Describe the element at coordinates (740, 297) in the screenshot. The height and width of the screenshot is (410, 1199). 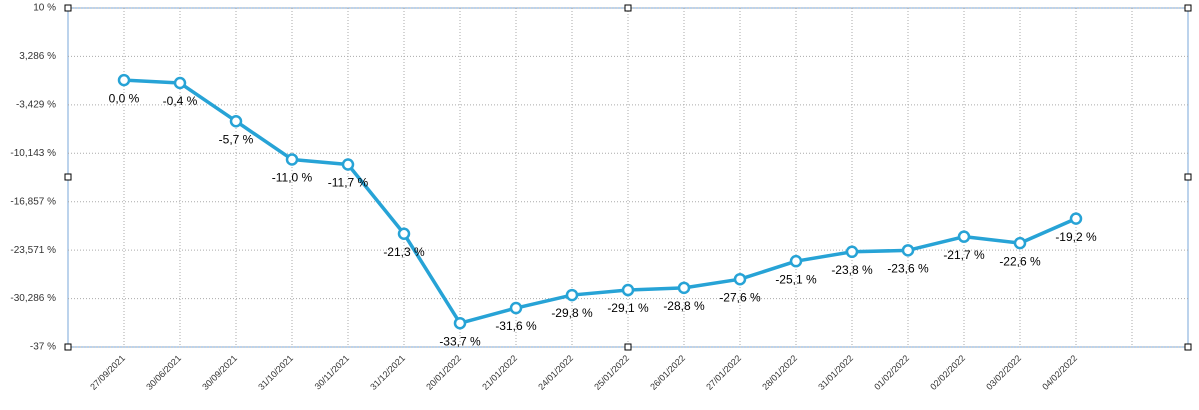
I see `value-label: -27,6 %` at that location.